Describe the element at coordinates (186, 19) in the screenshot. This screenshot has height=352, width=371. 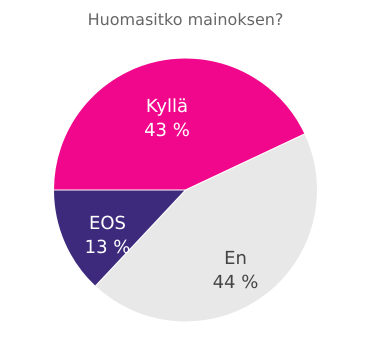
I see `chart-title: Huomasitko mainoksen?` at that location.